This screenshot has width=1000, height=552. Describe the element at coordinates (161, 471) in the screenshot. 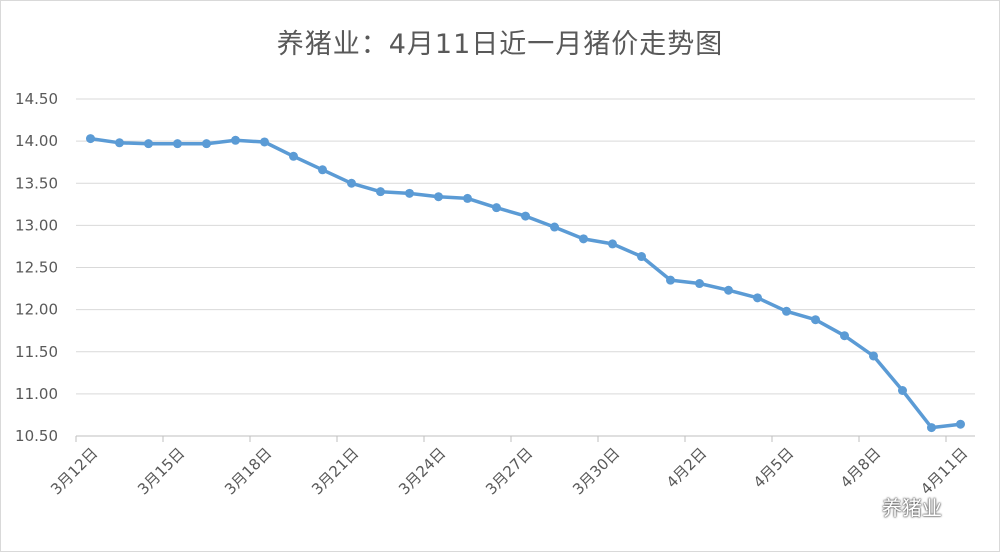

I see `x-tick-label: 3月15日` at that location.